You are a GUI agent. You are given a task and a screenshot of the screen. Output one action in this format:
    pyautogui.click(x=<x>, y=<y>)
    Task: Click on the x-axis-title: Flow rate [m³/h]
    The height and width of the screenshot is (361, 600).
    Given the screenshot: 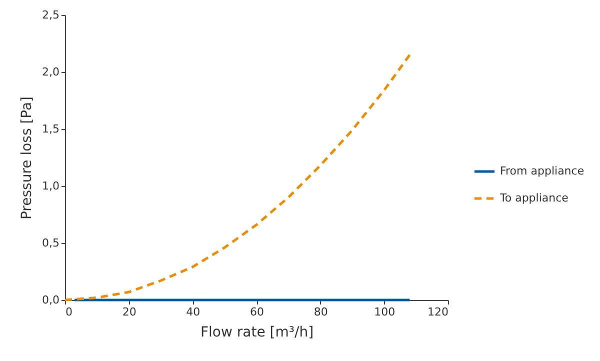 What is the action you would take?
    pyautogui.click(x=257, y=332)
    